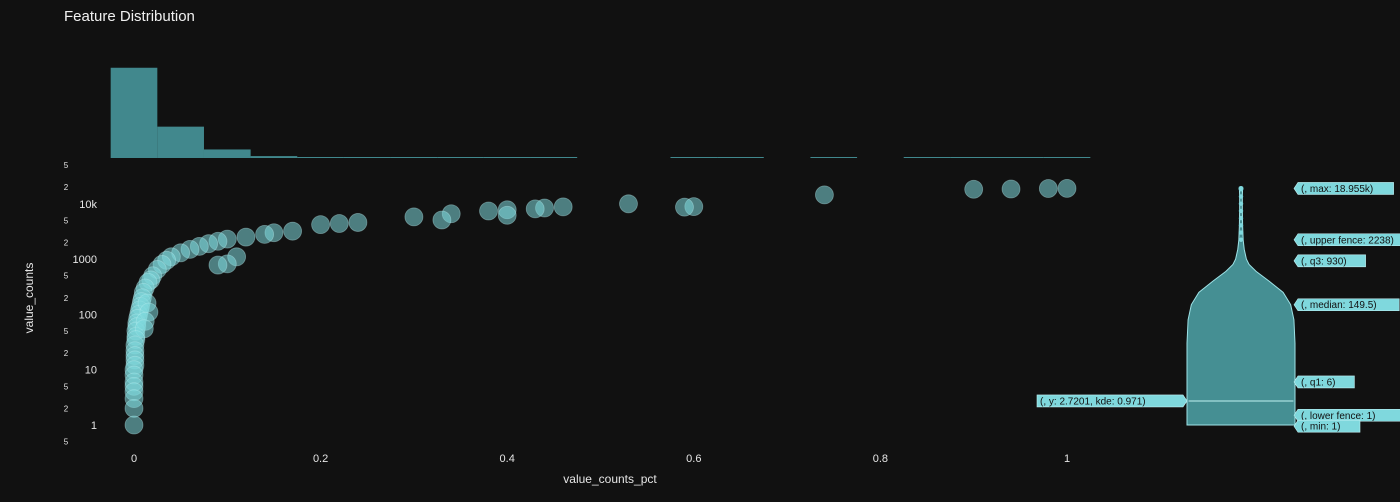  What do you see at coordinates (693, 459) in the screenshot?
I see `x-tick-label: 0.6` at bounding box center [693, 459].